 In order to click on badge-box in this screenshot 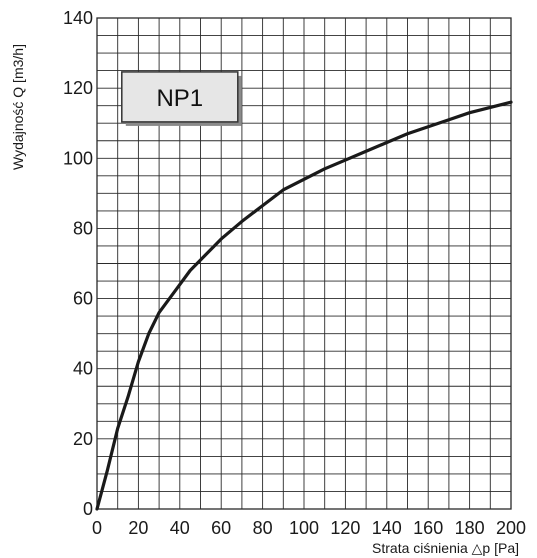, I will do `click(180, 97)`.